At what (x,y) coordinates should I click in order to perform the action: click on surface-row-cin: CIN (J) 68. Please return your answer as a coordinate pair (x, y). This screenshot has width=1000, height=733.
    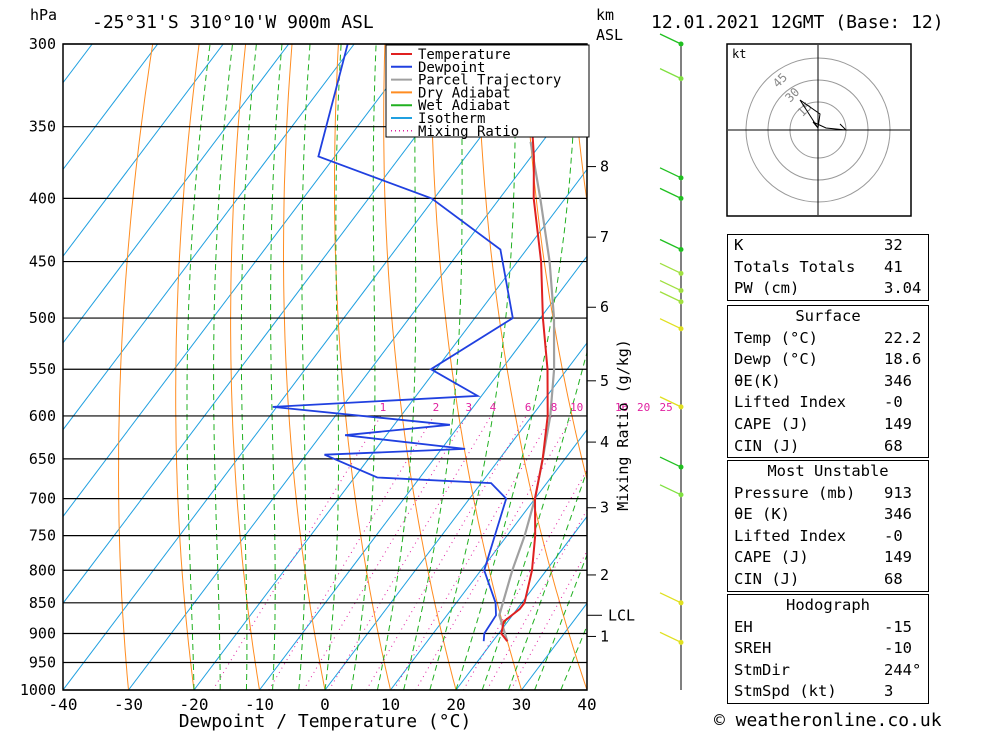
    Looking at the image, I should click on (818, 445).